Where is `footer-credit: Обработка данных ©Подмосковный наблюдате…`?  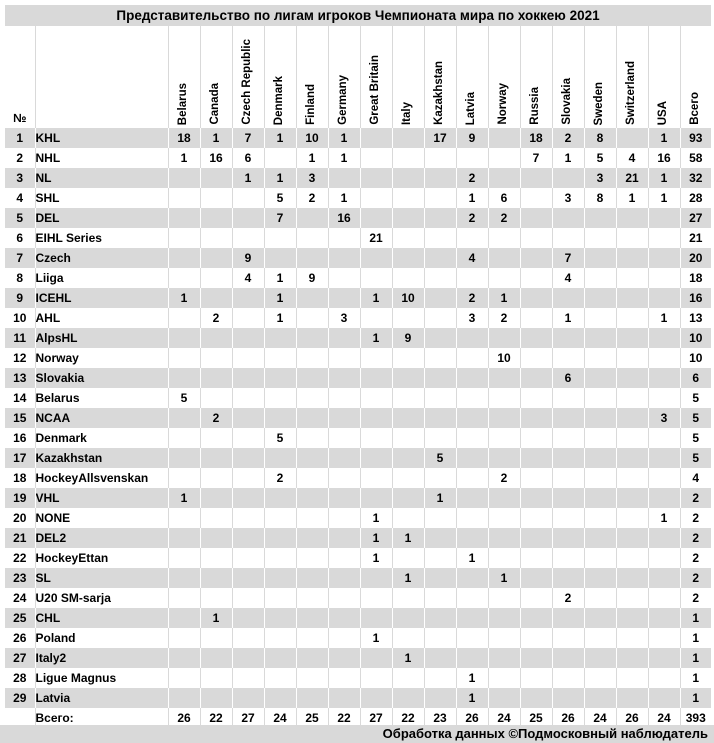 footer-credit: Обработка данных ©Подмосковный наблюдате… is located at coordinates (357, 734).